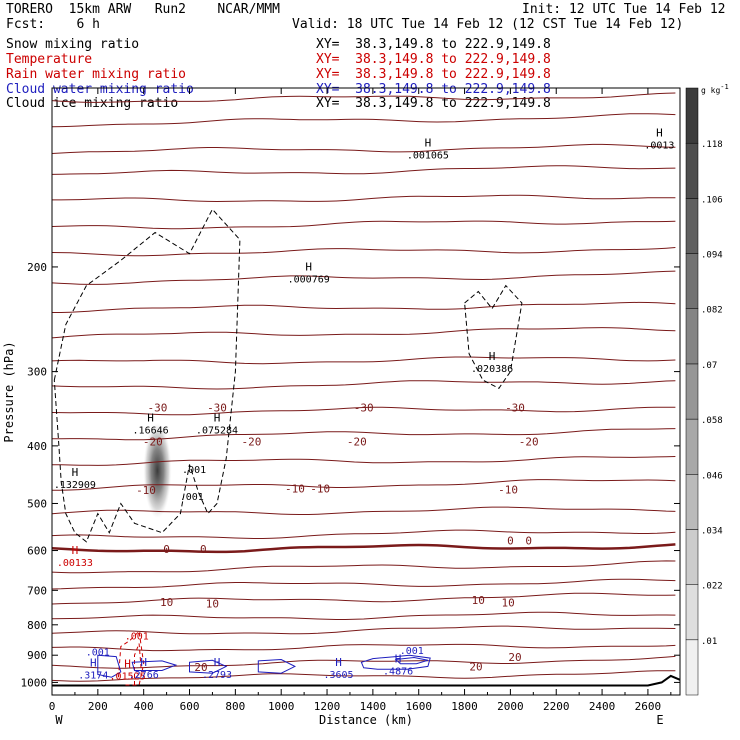 The width and height of the screenshot is (740, 740). Describe the element at coordinates (712, 200) in the screenshot. I see `colorbar-tick-label: .106` at that location.